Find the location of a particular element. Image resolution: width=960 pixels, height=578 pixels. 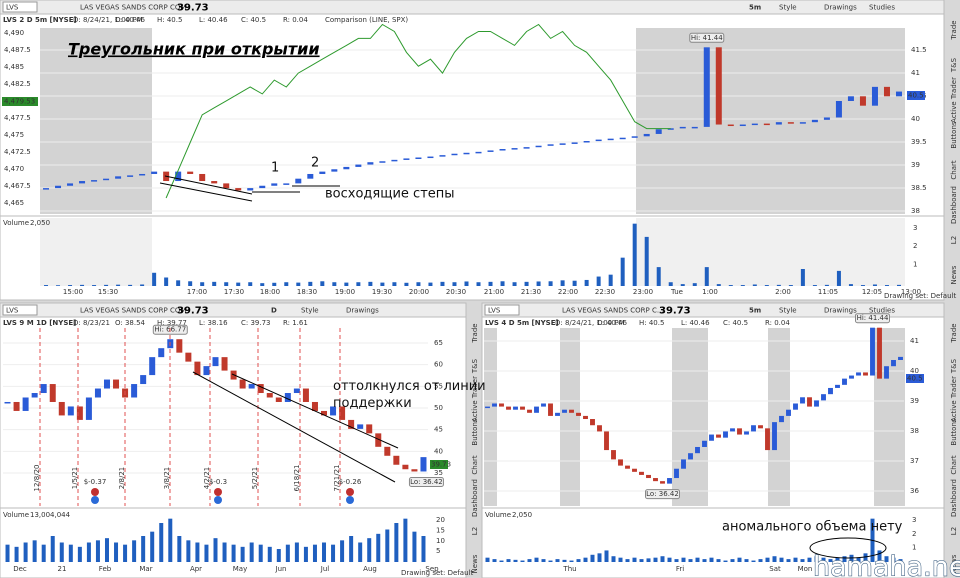

header-field: H: 40.5 is located at coordinates (651, 323).